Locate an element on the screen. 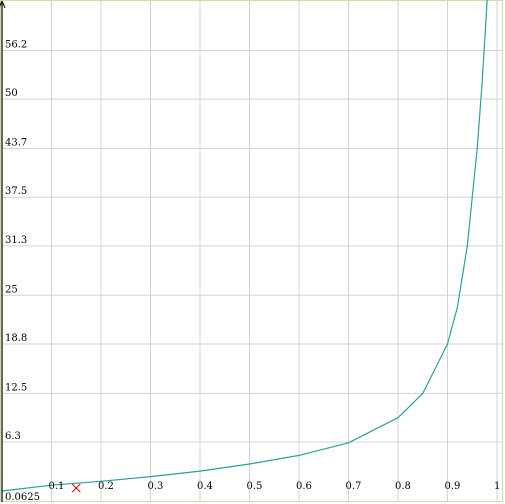 This screenshot has height=504, width=505. y-tick-label: 6.3 is located at coordinates (13, 436).